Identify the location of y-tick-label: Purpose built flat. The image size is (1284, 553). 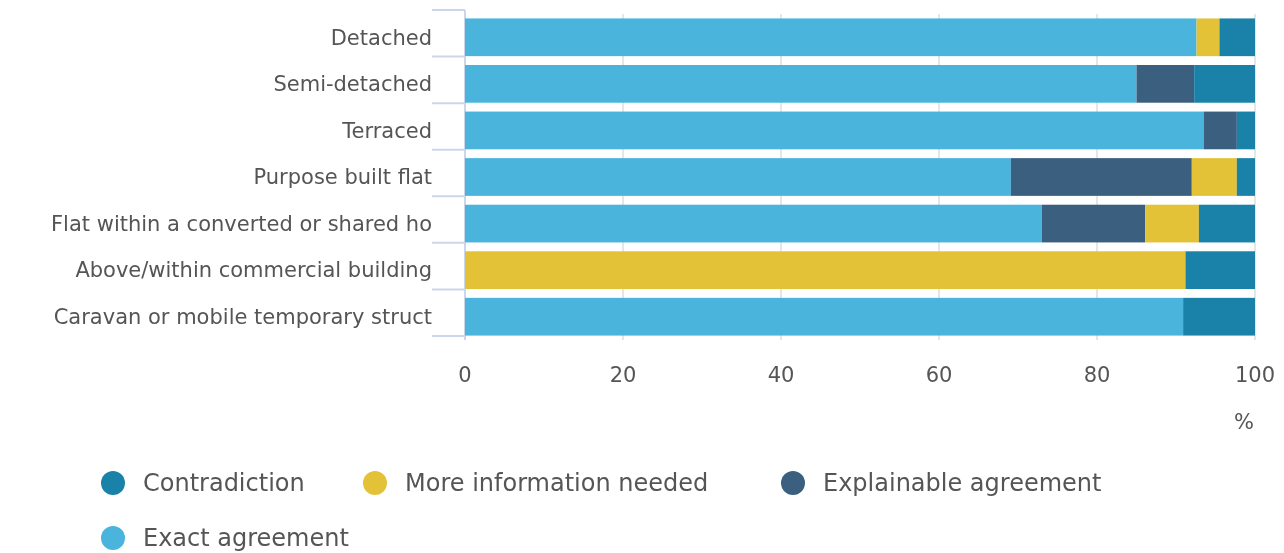
(342, 177).